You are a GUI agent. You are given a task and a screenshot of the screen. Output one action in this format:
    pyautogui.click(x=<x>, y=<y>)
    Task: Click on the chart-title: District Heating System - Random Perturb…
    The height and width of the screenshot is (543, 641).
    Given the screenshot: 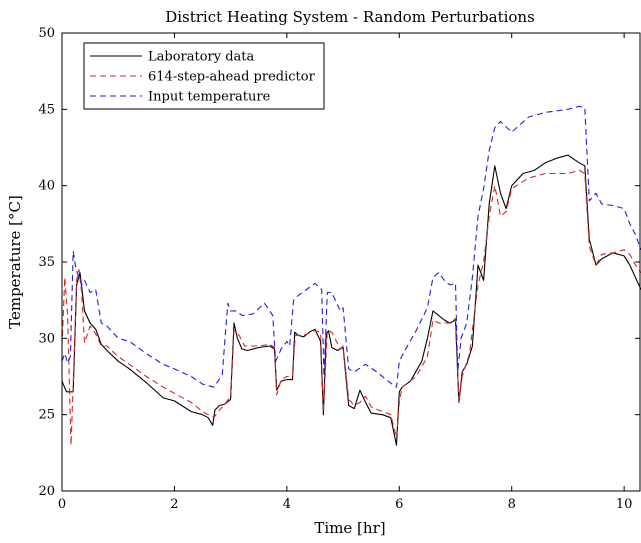 What is the action you would take?
    pyautogui.click(x=350, y=17)
    